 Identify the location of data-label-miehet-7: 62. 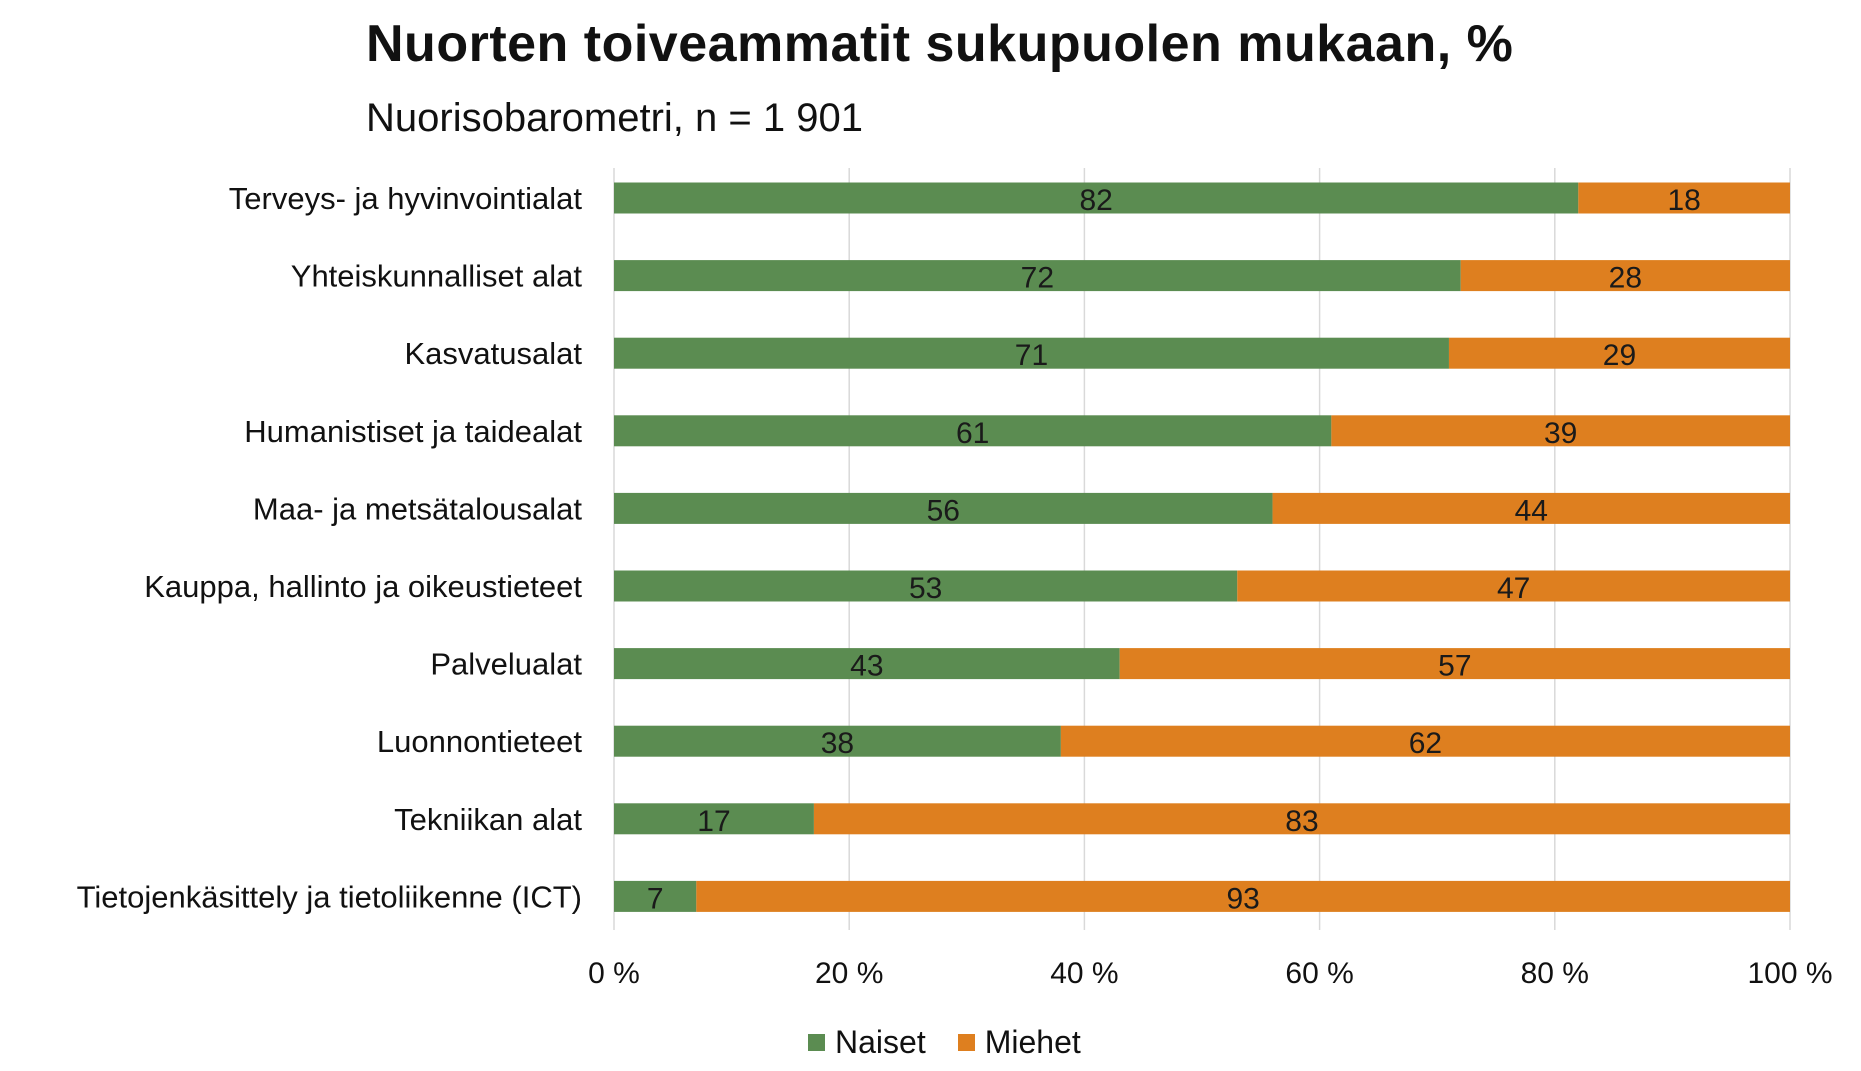
(1425, 743).